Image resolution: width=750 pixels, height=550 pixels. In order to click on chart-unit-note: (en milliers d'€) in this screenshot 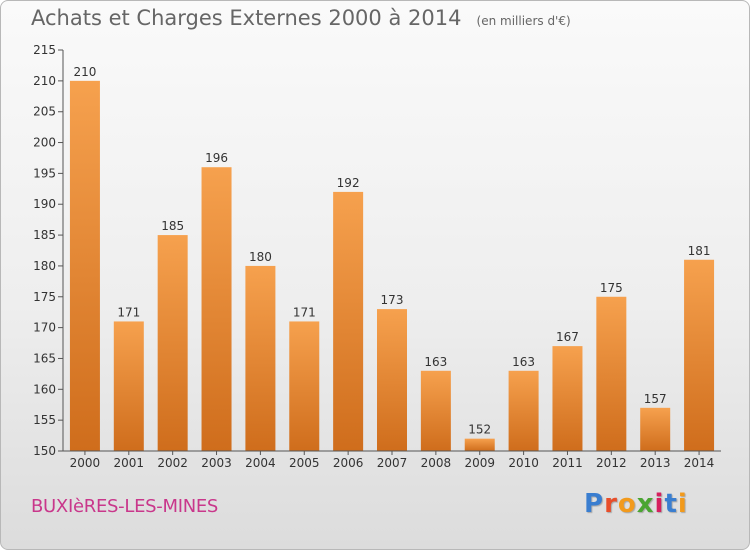, I will do `click(523, 21)`.